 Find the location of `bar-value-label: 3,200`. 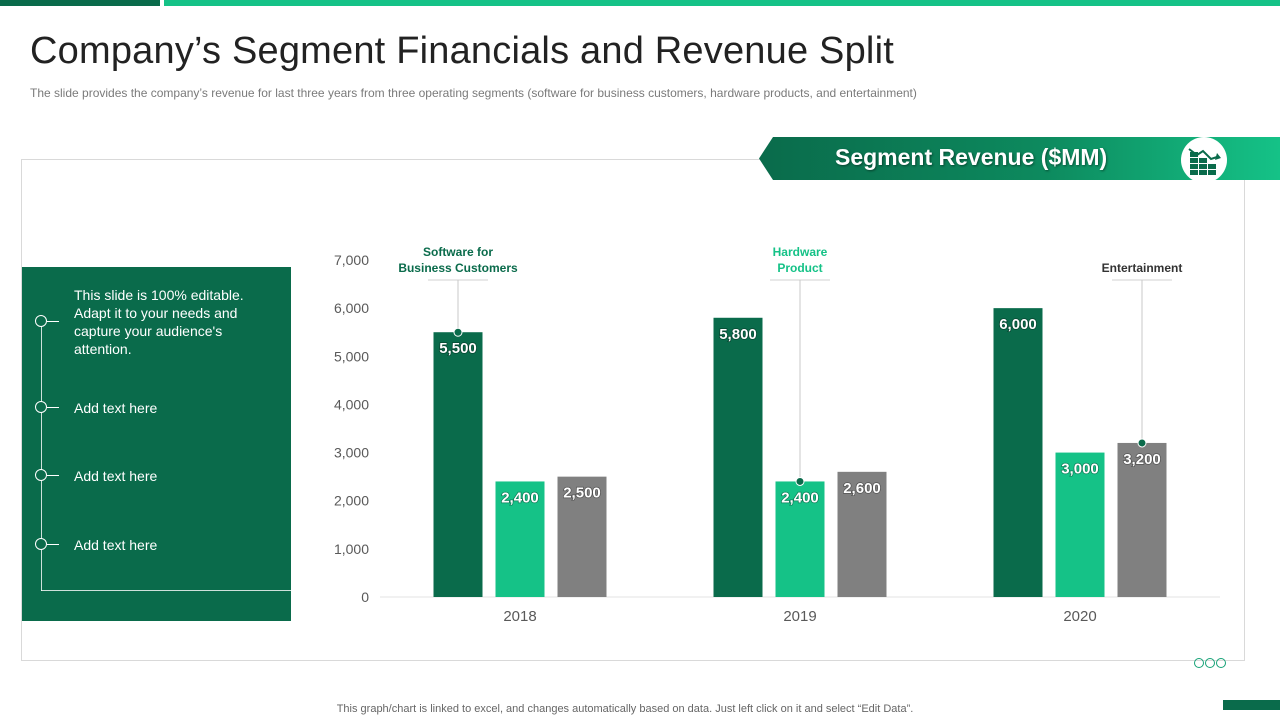

bar-value-label: 3,200 is located at coordinates (1142, 459).